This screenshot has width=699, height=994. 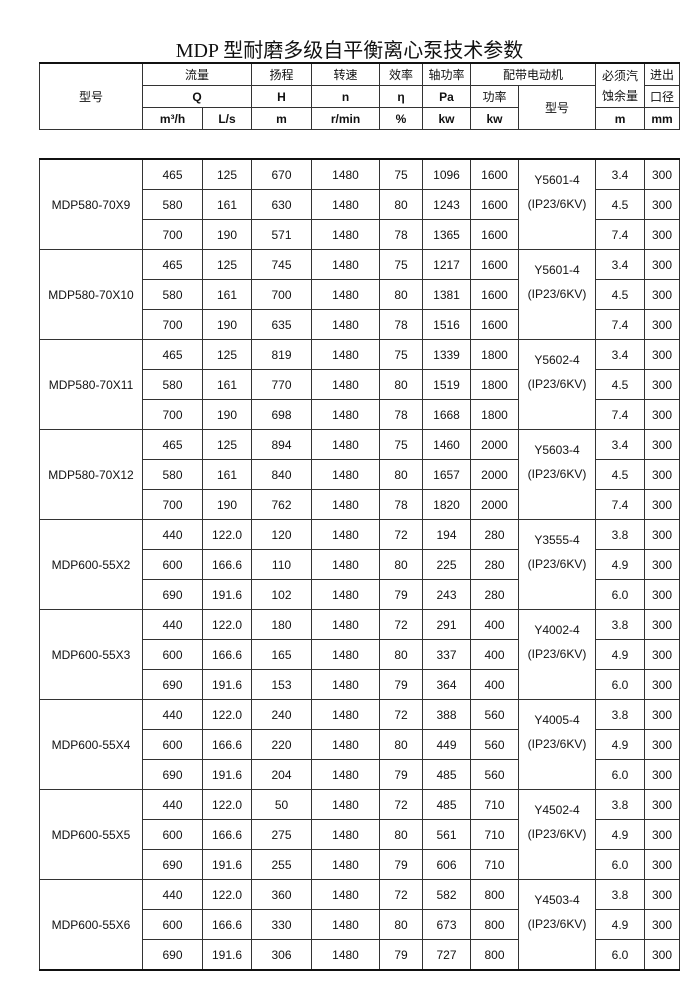 I want to click on unit-motor-power: kw, so click(x=495, y=118).